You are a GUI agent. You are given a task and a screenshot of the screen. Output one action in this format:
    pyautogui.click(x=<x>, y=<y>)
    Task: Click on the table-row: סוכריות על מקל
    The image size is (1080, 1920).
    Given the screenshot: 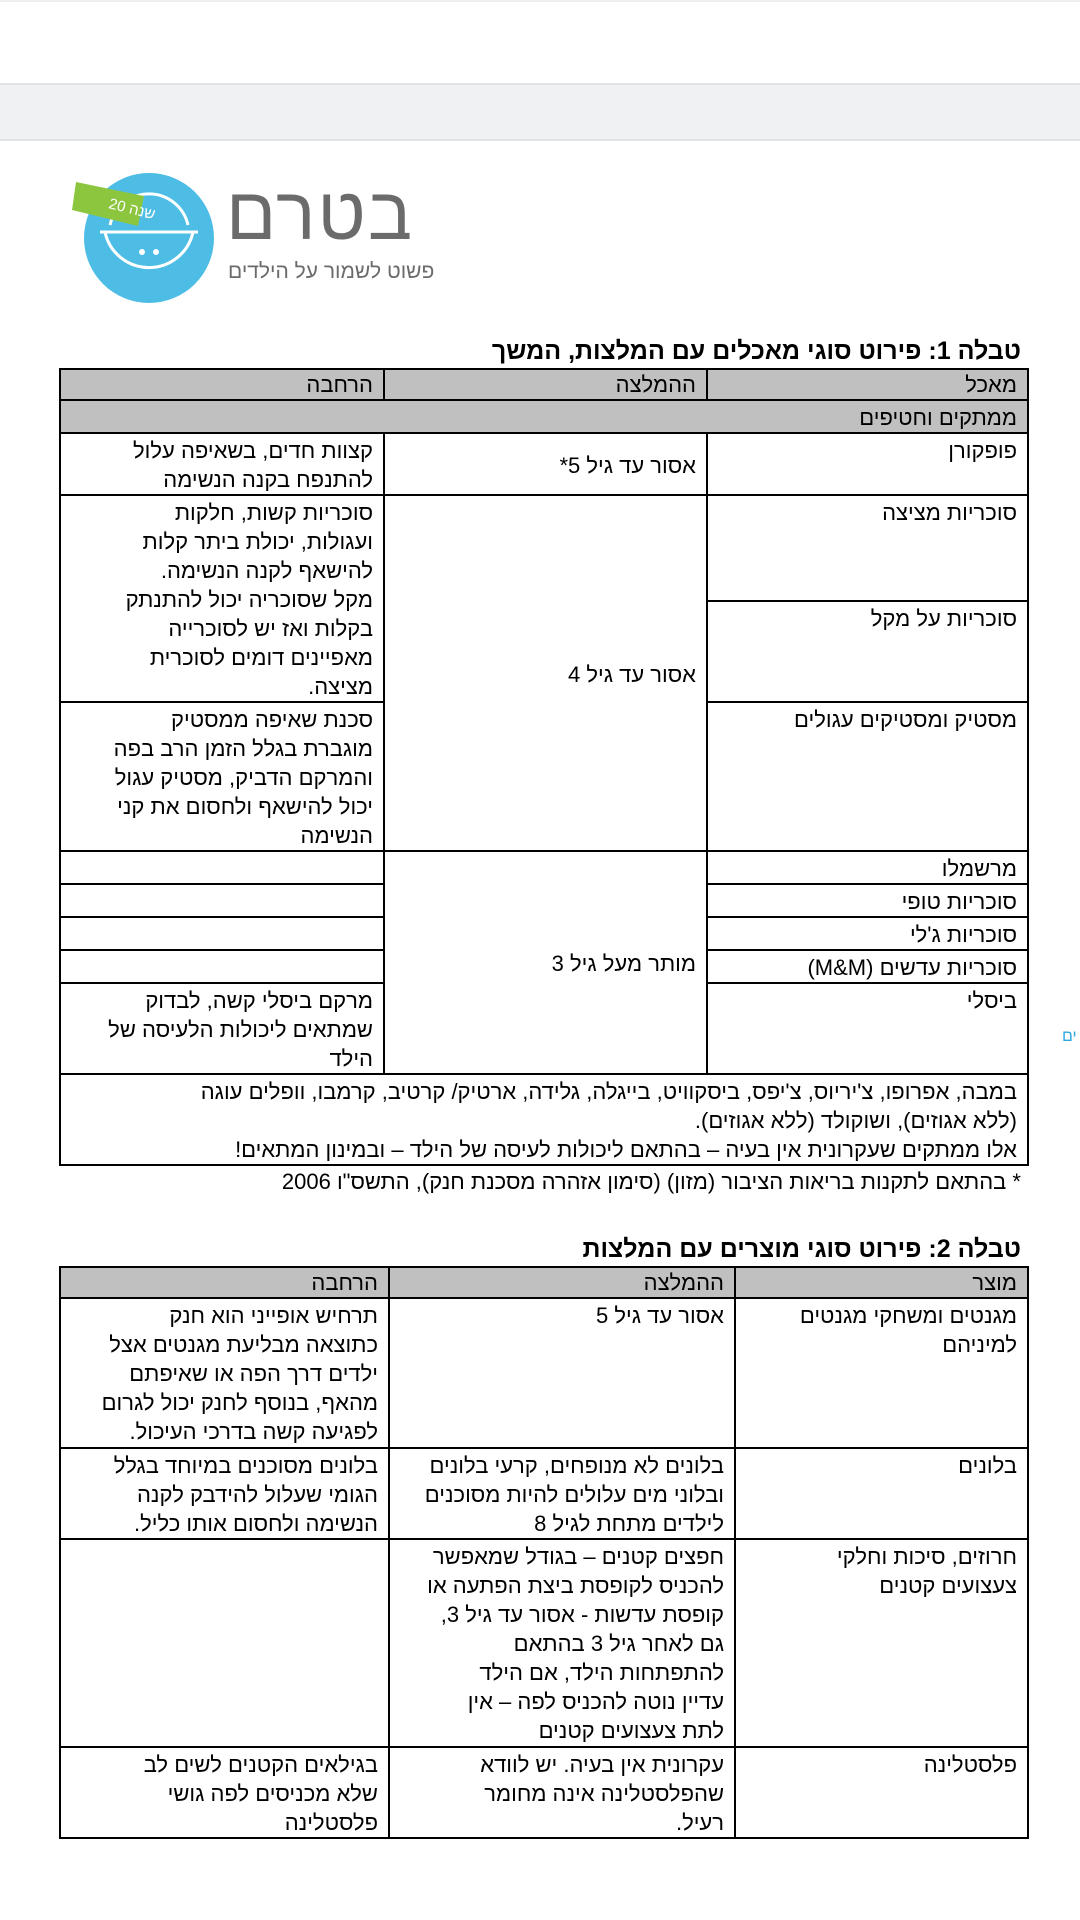 What is the action you would take?
    pyautogui.click(x=544, y=651)
    